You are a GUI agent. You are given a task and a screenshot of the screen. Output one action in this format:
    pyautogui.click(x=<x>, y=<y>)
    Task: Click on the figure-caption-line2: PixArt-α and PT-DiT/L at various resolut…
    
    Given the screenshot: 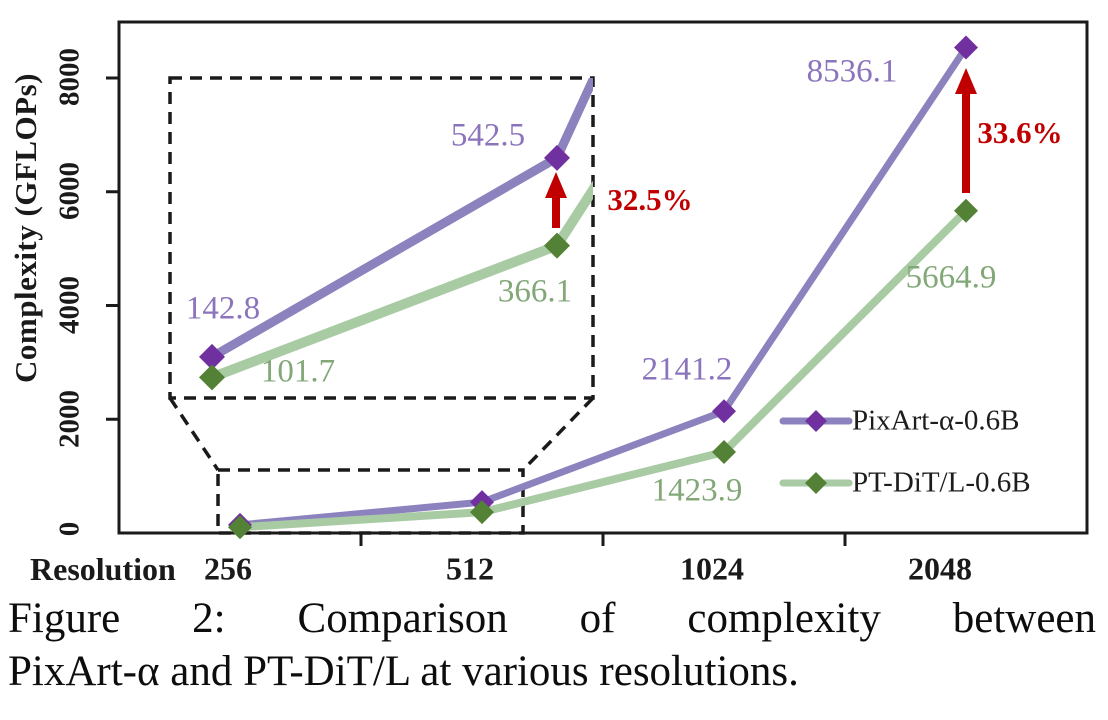 What is the action you would take?
    pyautogui.click(x=403, y=671)
    